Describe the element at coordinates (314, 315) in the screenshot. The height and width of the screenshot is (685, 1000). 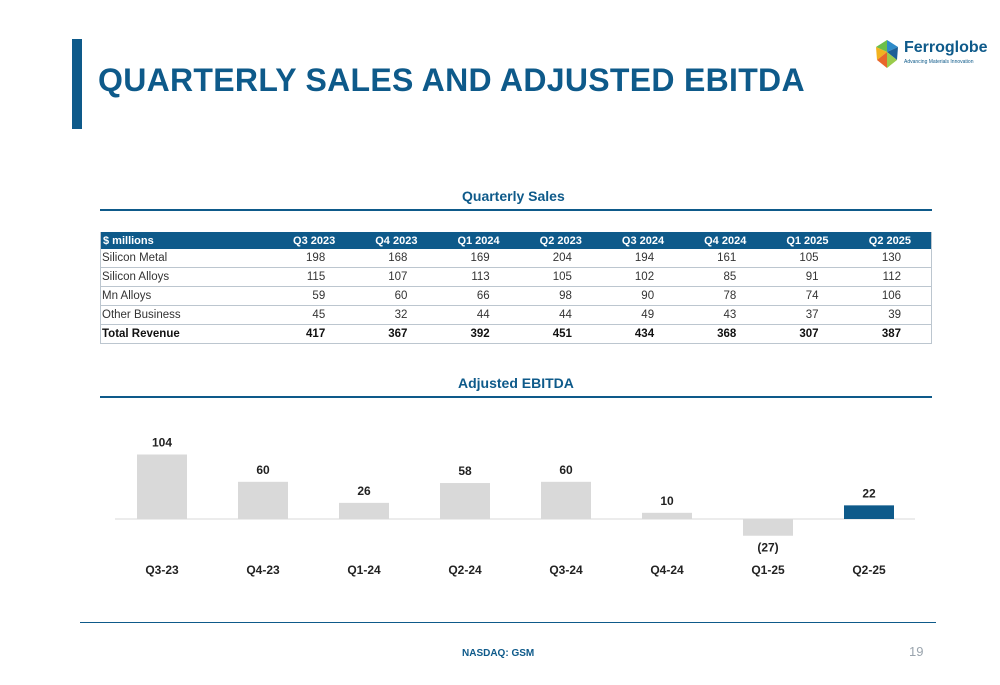
I see `table-cell: 45` at that location.